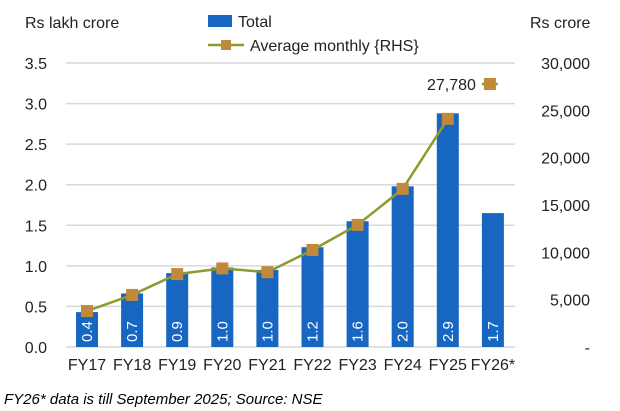 This screenshot has width=620, height=411. Describe the element at coordinates (36, 307) in the screenshot. I see `left-tick-label: 0.5` at that location.